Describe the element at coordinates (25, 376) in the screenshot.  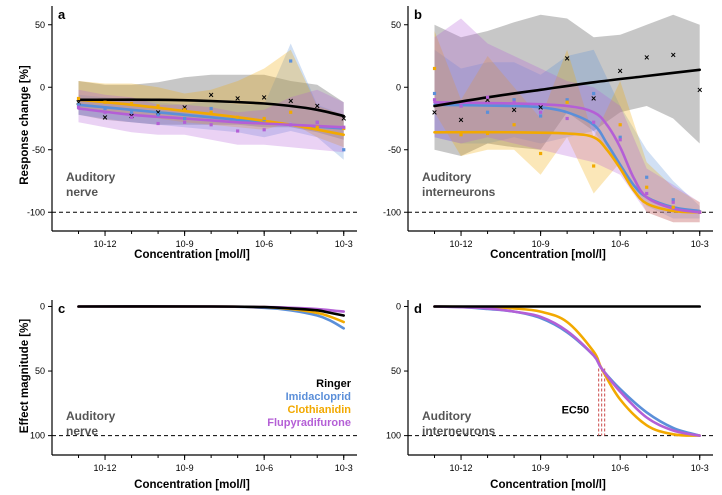
I see `y-axis-title-bottom: Effect magnitude [%]` at that location.